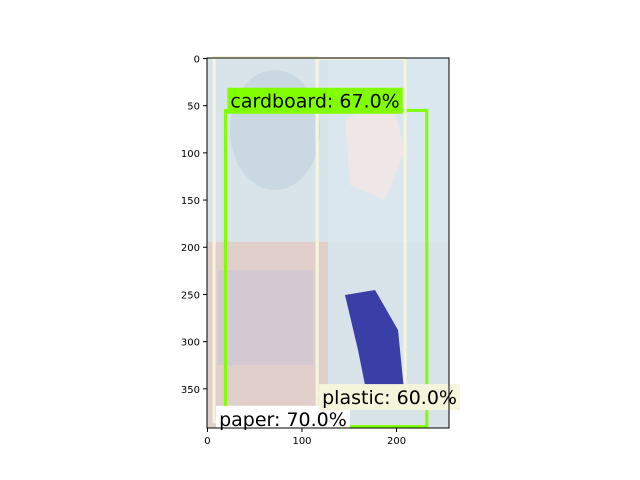 The height and width of the screenshot is (480, 640). Describe the element at coordinates (190, 154) in the screenshot. I see `y-tick-label: 100` at that location.